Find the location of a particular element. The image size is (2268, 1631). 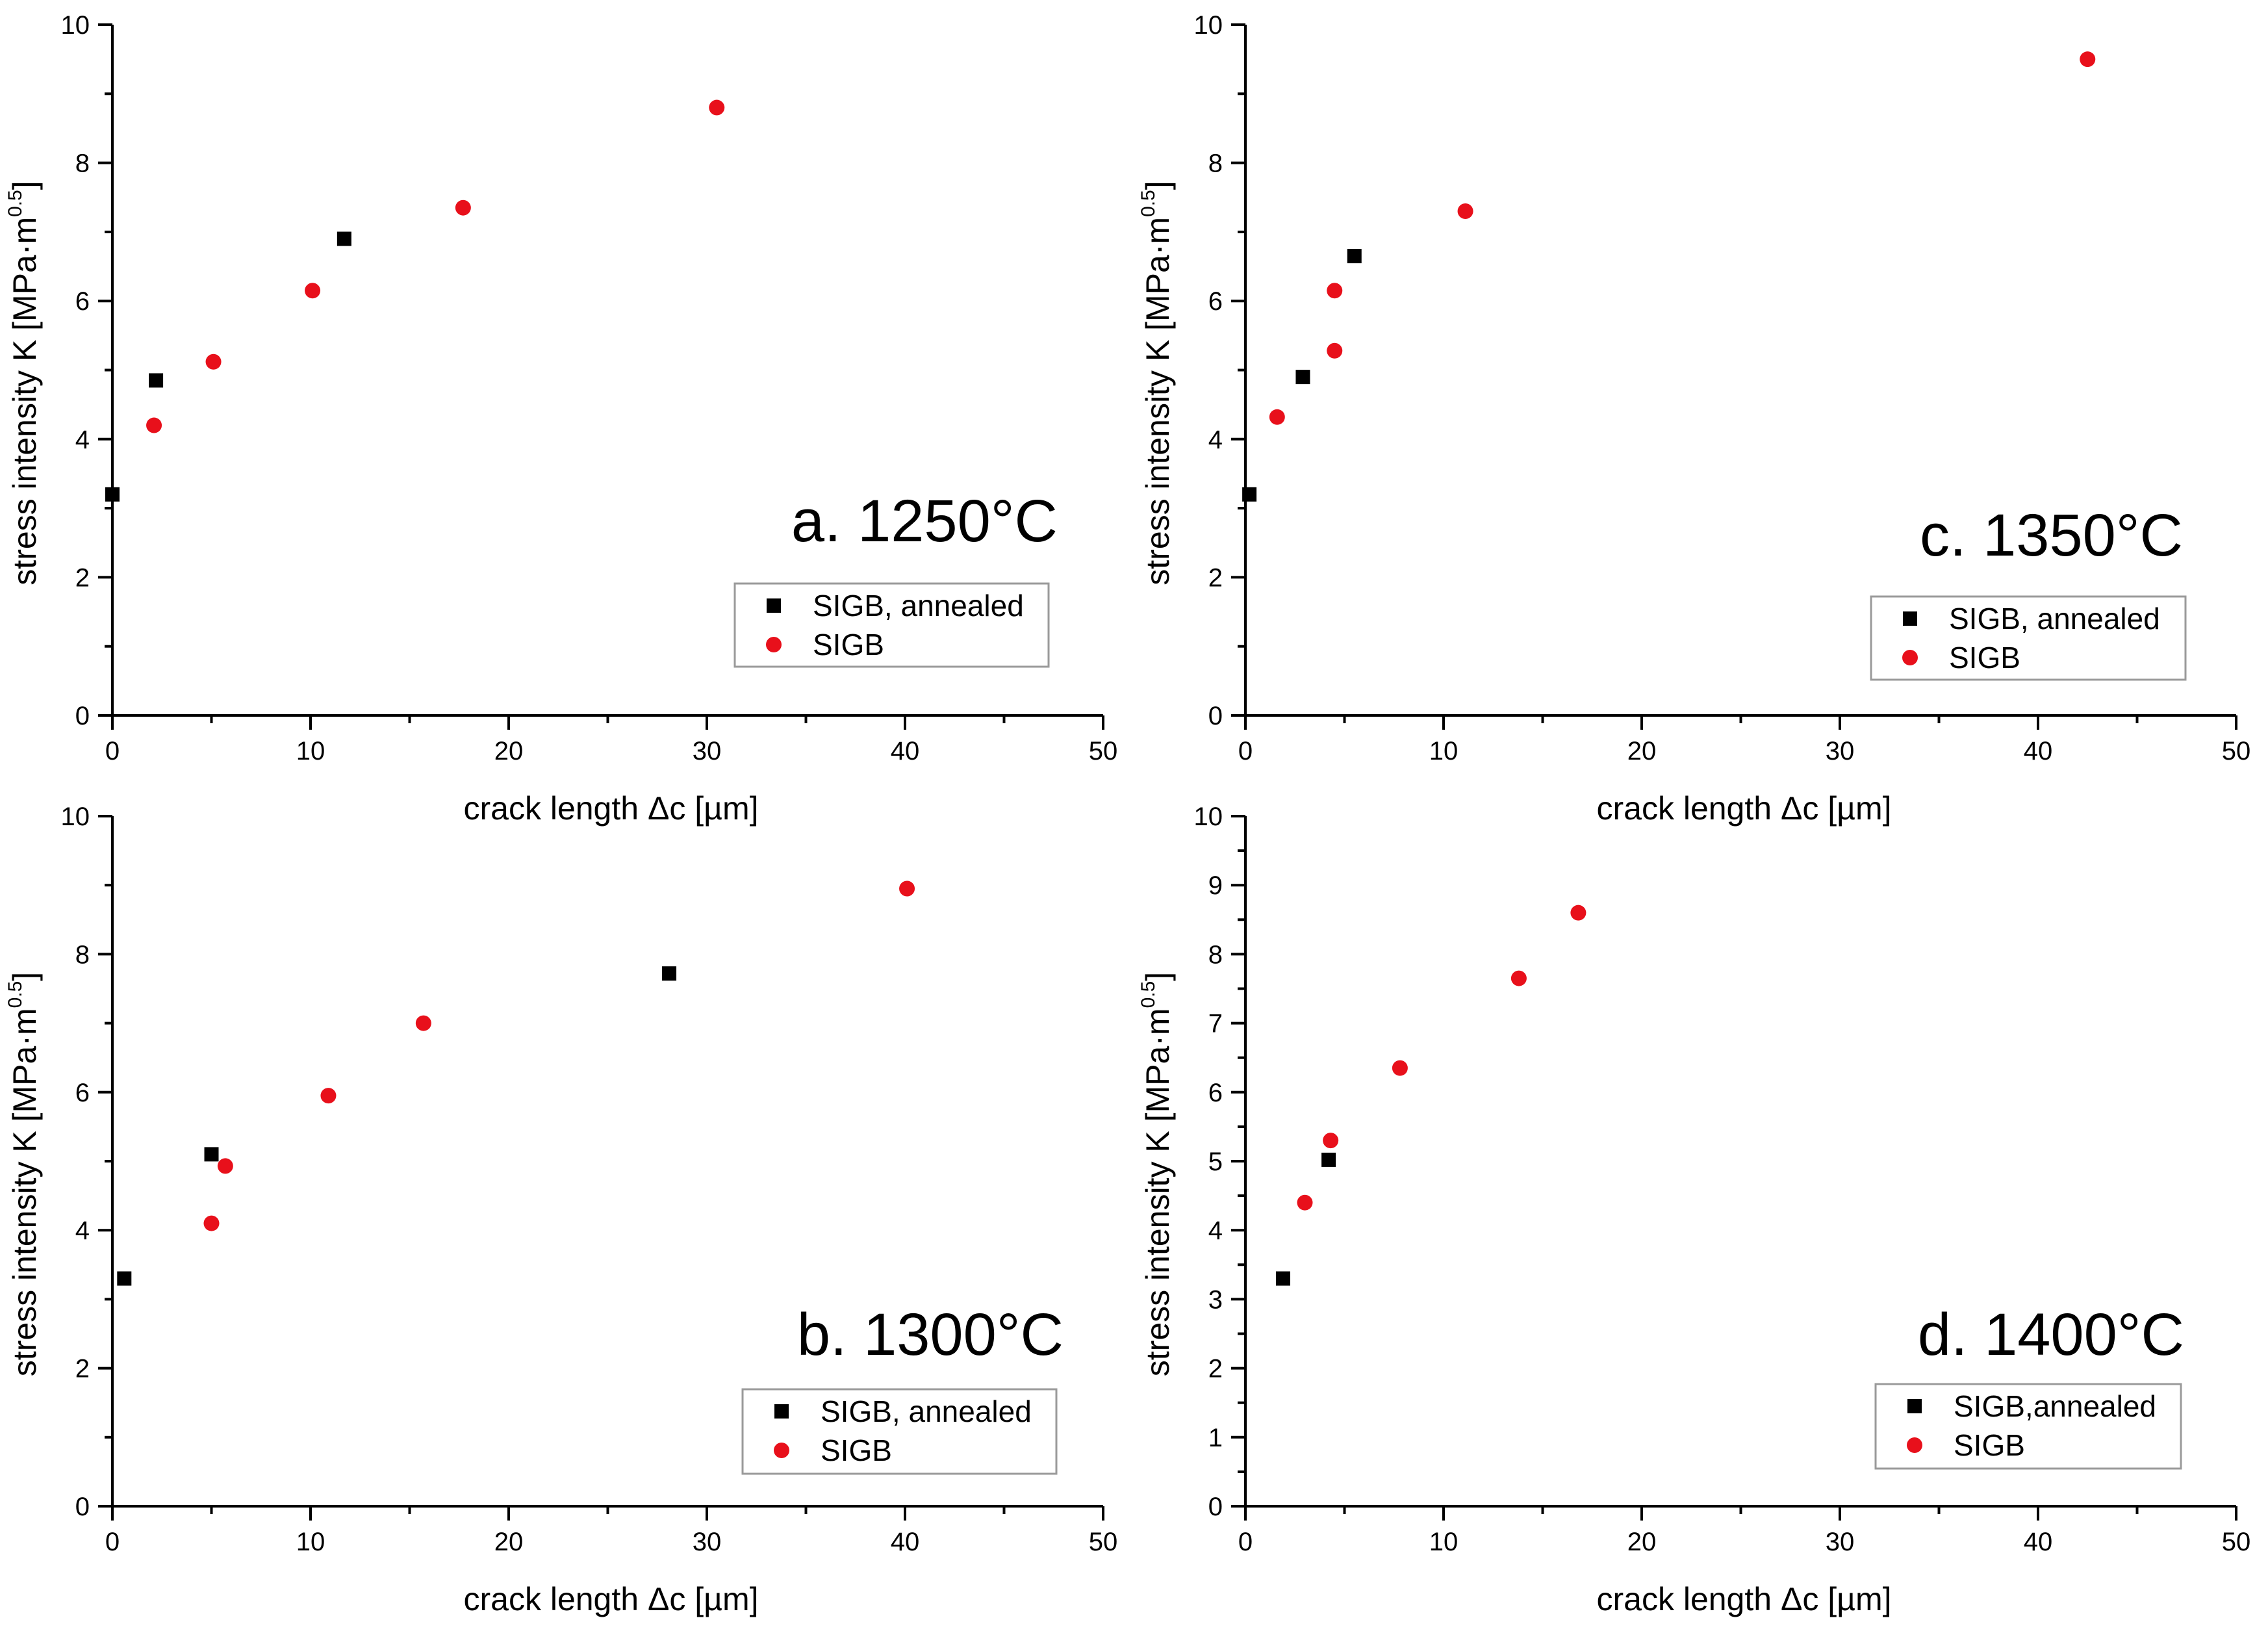

y-tick-label: 5 is located at coordinates (1215, 1162).